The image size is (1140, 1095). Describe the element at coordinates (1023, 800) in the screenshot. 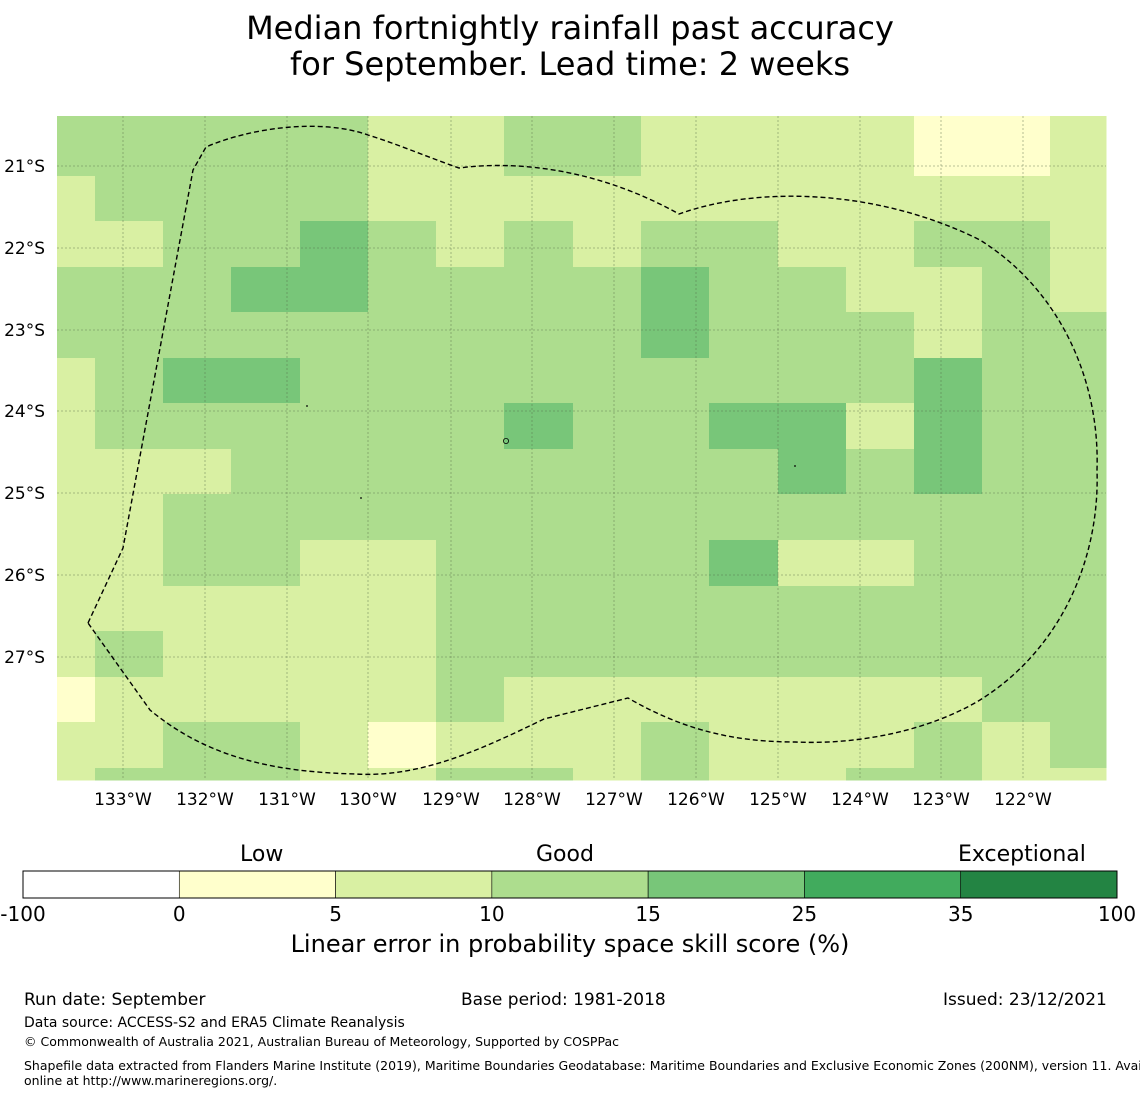

I see `x-tick-label: 122°W` at that location.